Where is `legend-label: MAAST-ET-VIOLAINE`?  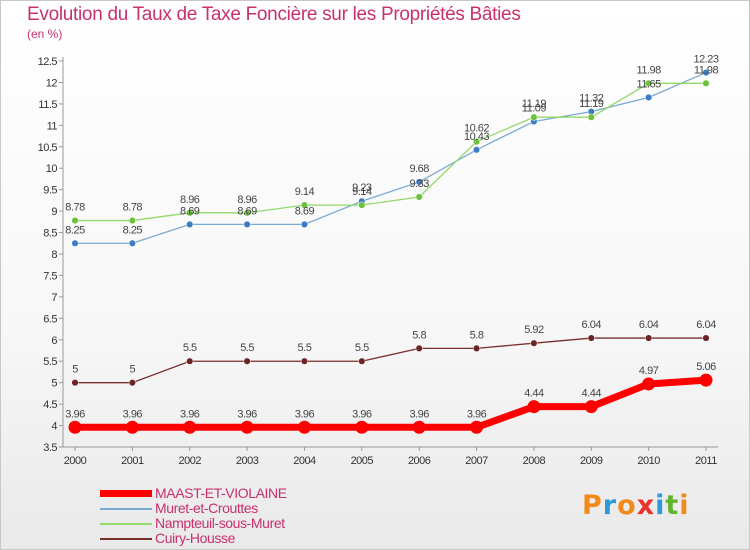
legend-label: MAAST-ET-VIOLAINE is located at coordinates (221, 493).